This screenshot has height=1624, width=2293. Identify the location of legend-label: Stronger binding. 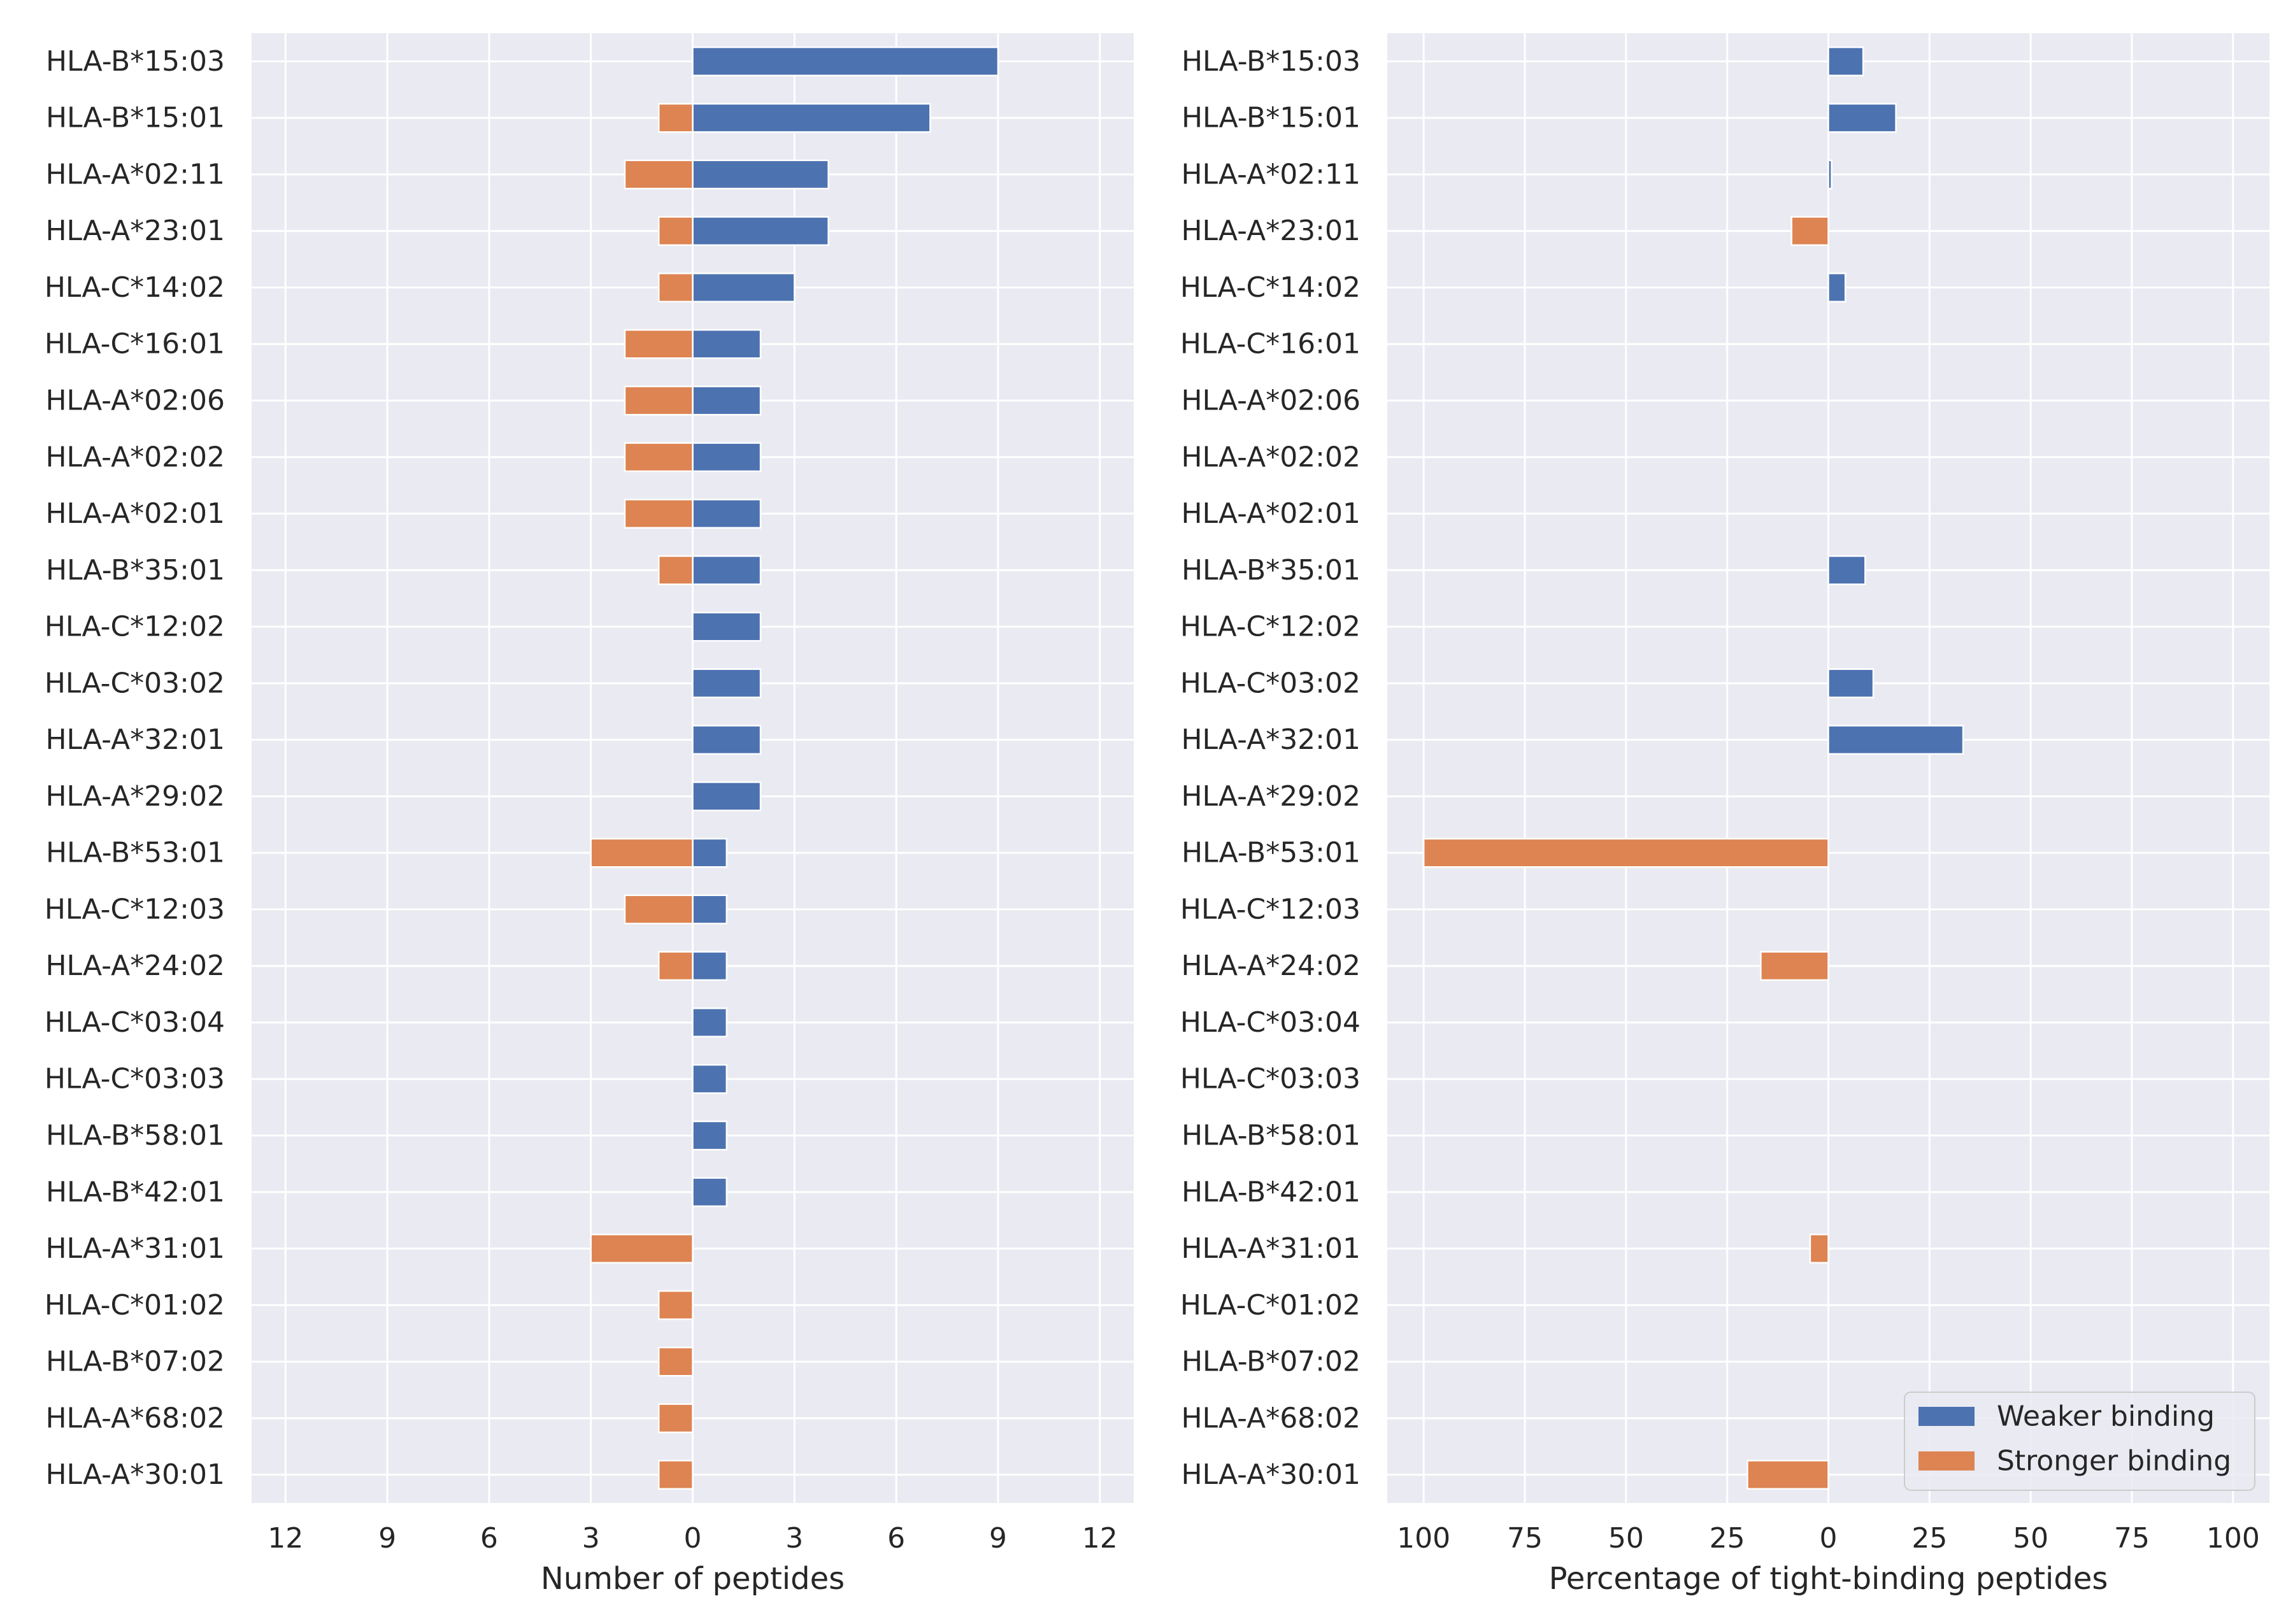
(2114, 1461).